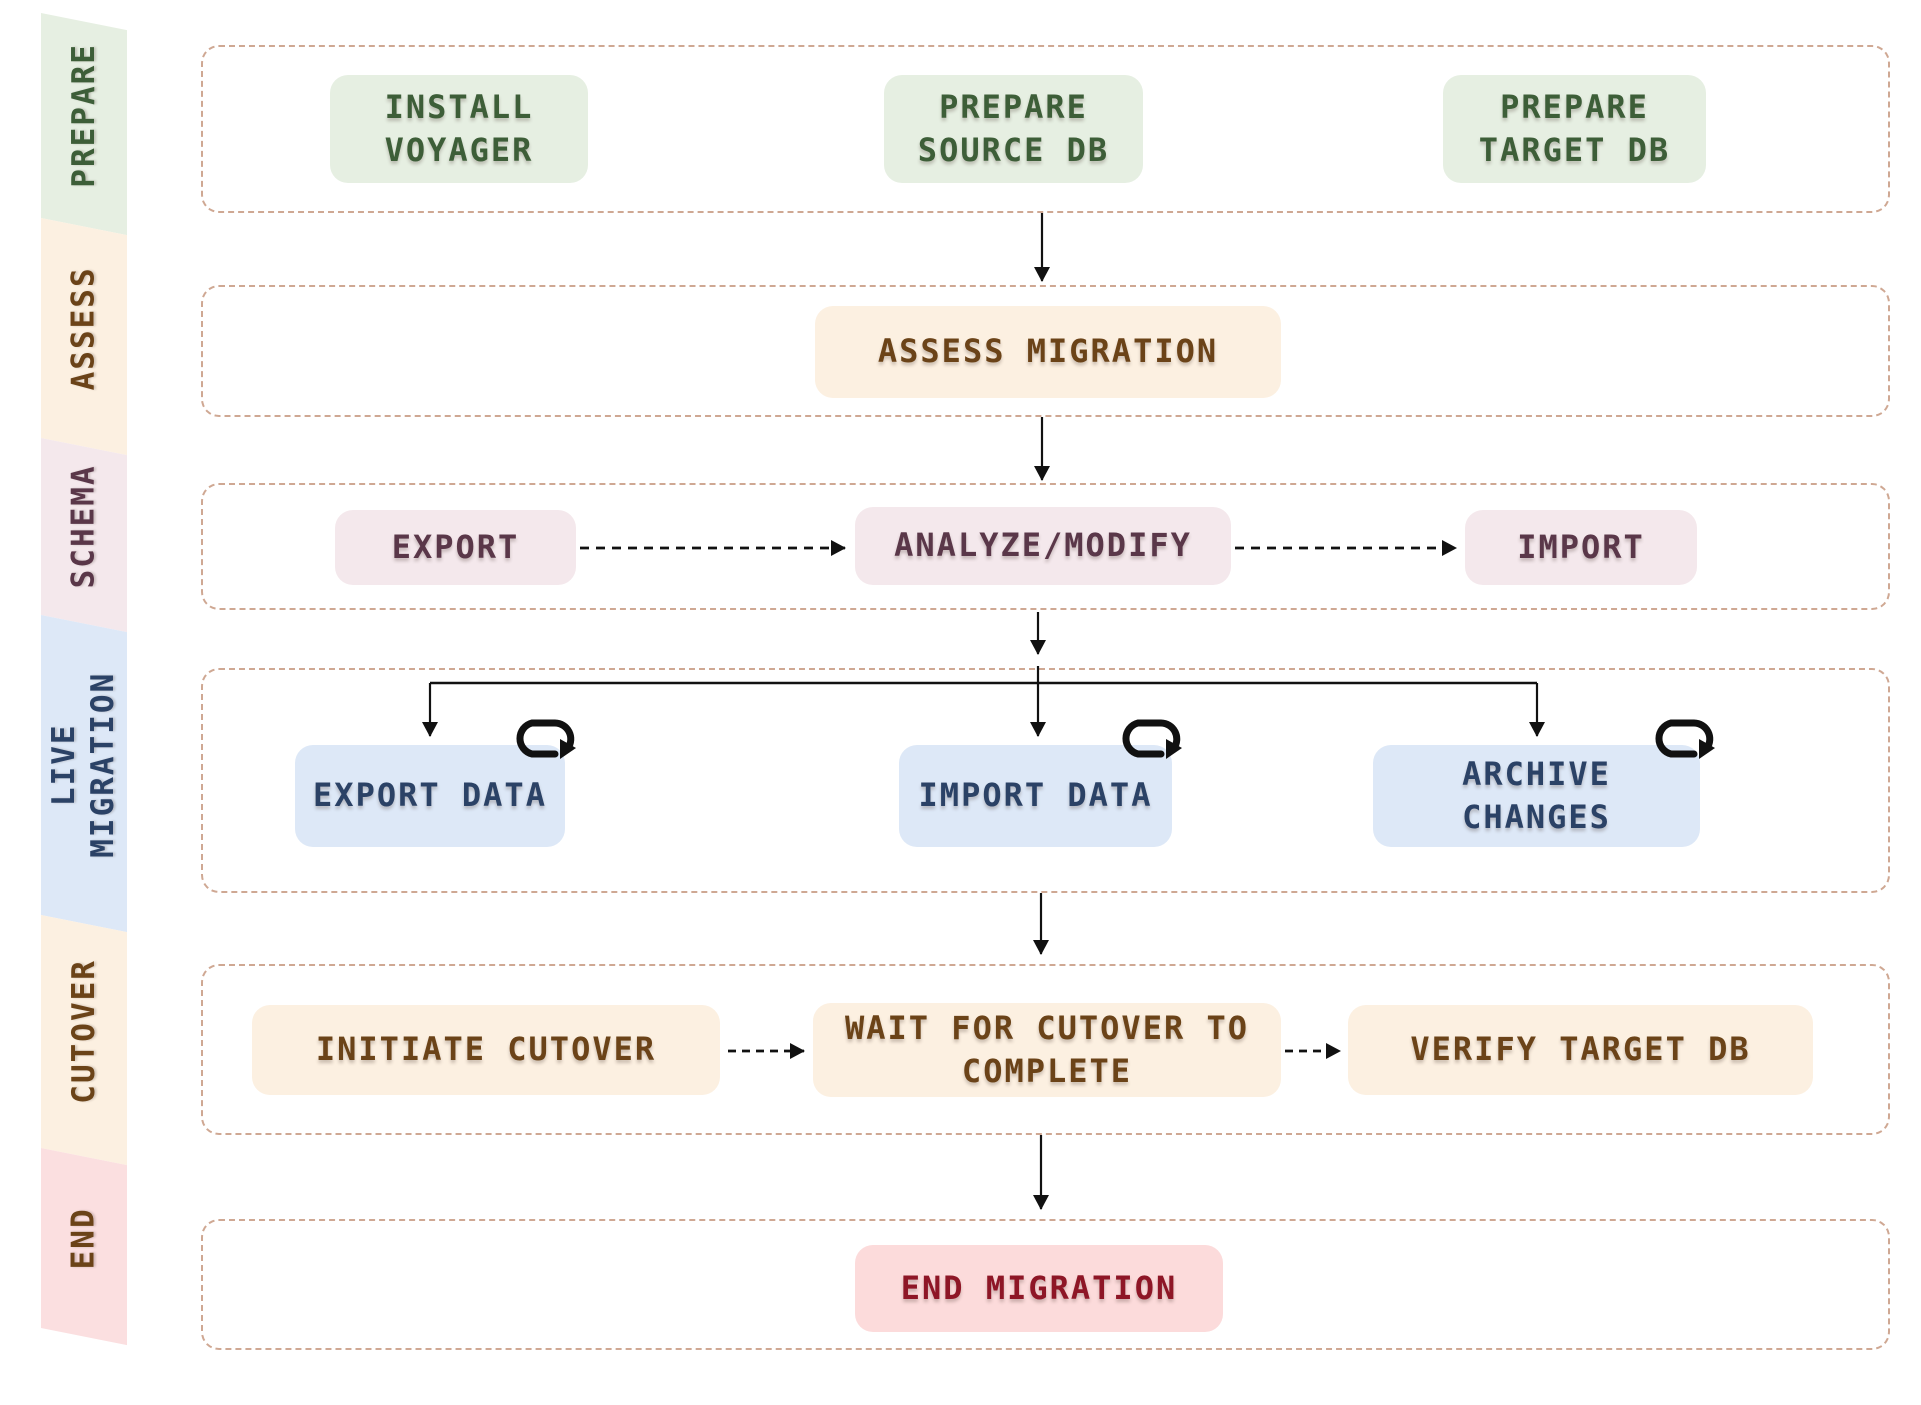  I want to click on phase-cutover-label: CUTOVER, so click(83, 1031).